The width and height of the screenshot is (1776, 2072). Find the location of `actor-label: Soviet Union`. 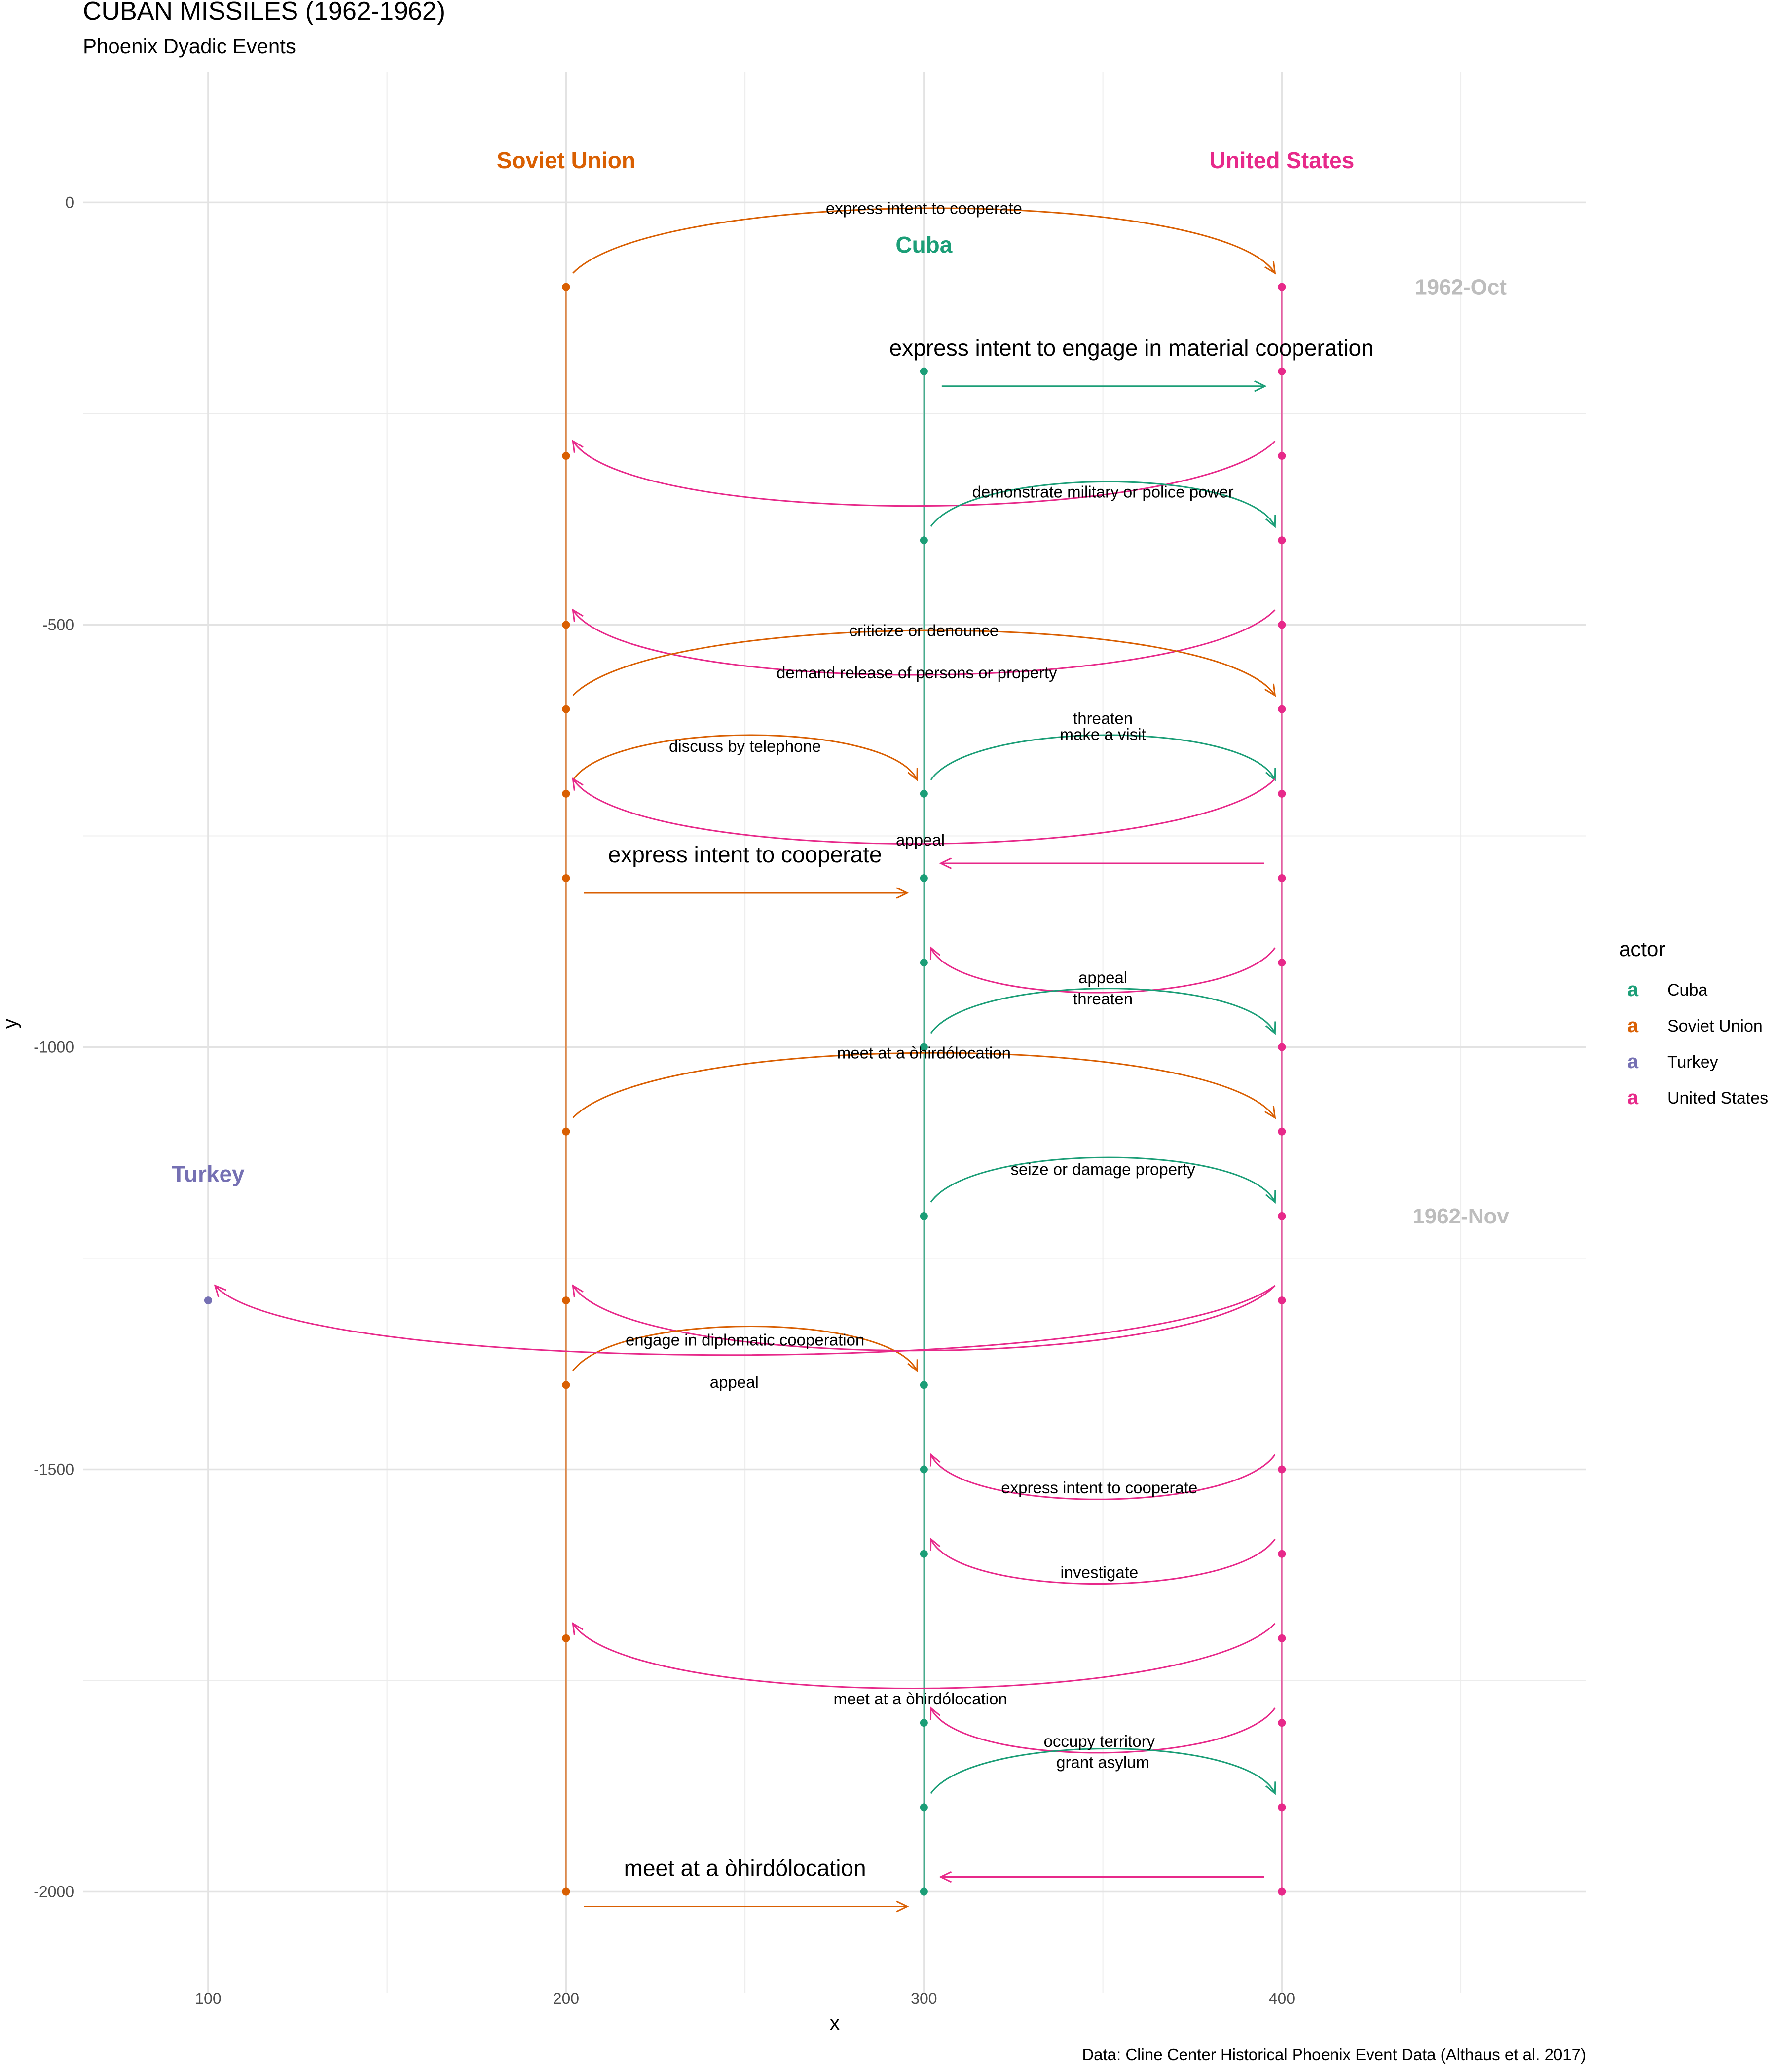

actor-label: Soviet Union is located at coordinates (566, 161).